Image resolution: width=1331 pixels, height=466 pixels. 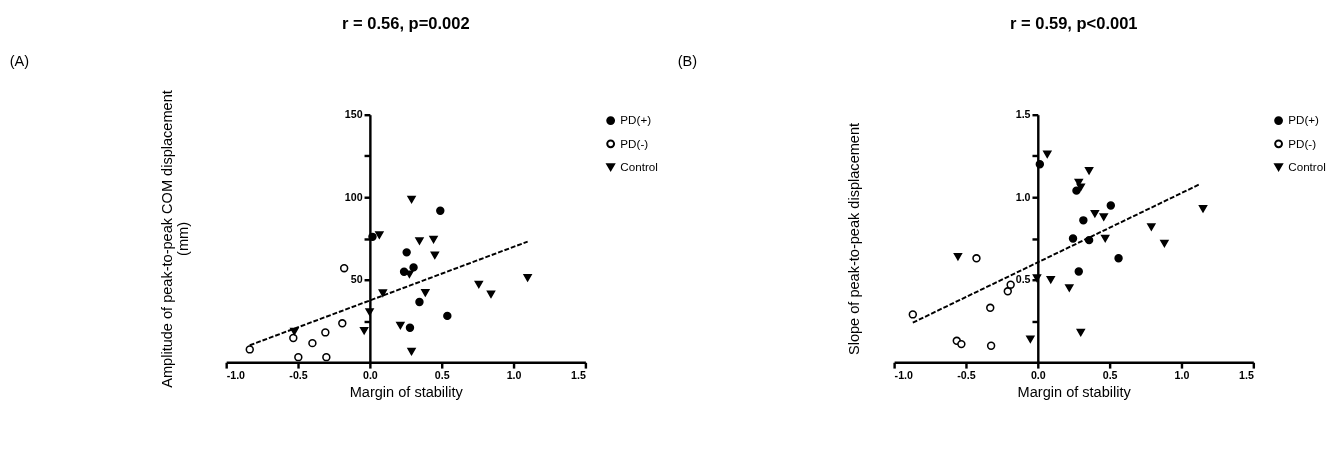 What do you see at coordinates (353, 196) in the screenshot?
I see `y-tick-label: 100` at bounding box center [353, 196].